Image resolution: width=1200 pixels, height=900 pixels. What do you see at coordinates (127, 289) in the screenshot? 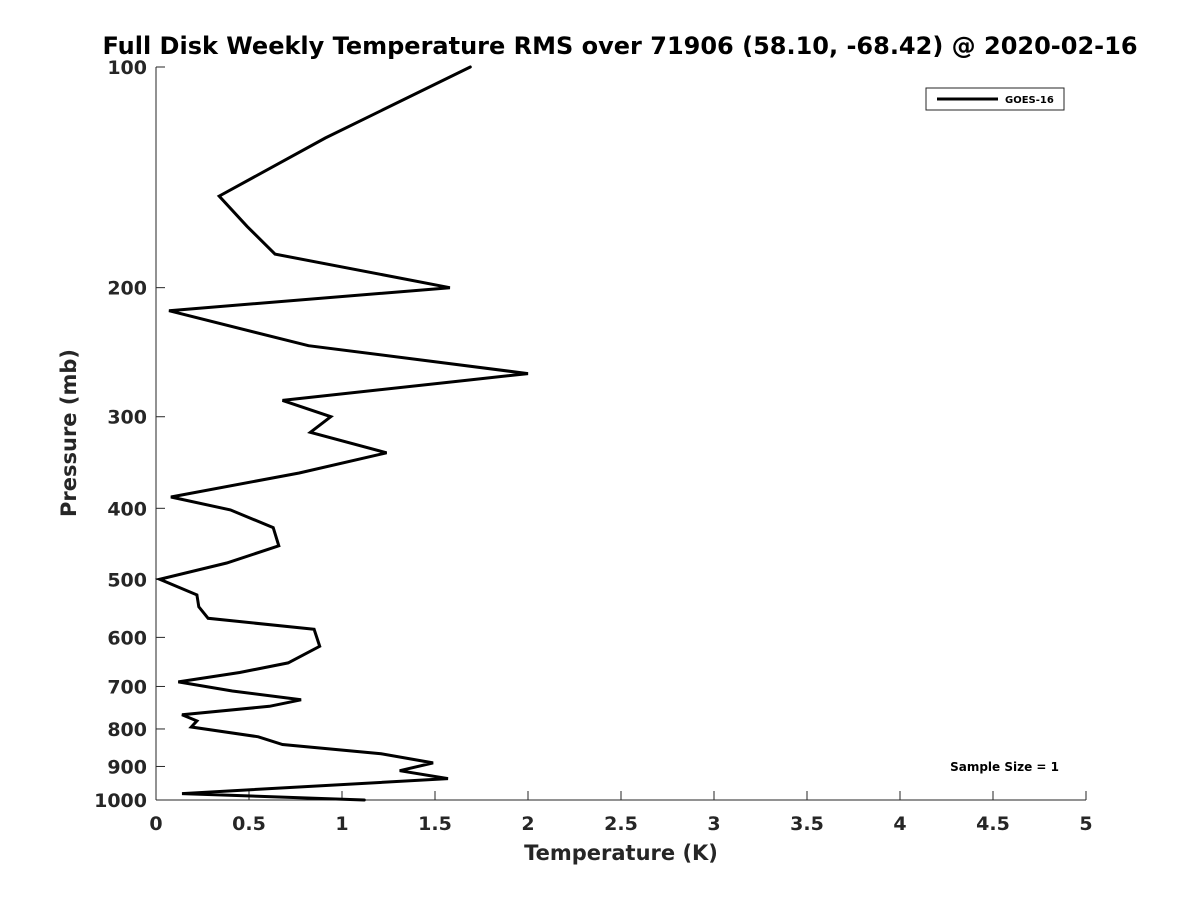
I see `y-tick-label: 200` at bounding box center [127, 289].